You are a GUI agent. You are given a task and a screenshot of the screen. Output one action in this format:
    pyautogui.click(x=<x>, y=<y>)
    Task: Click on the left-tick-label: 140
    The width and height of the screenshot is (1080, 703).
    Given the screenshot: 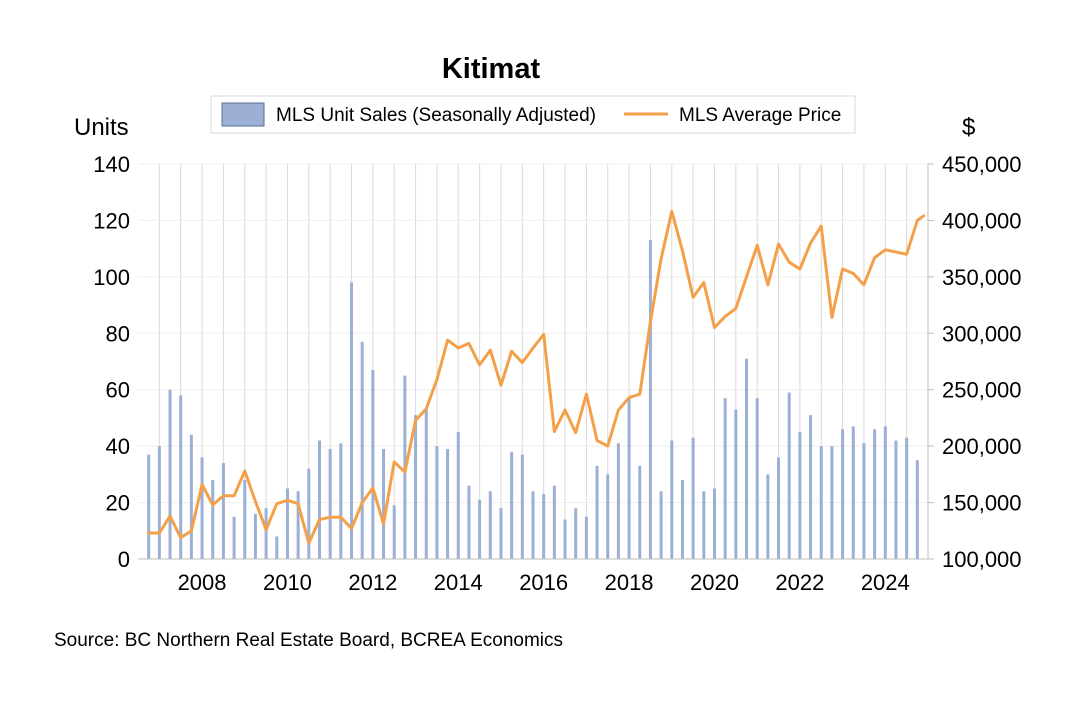 What is the action you would take?
    pyautogui.click(x=111, y=164)
    